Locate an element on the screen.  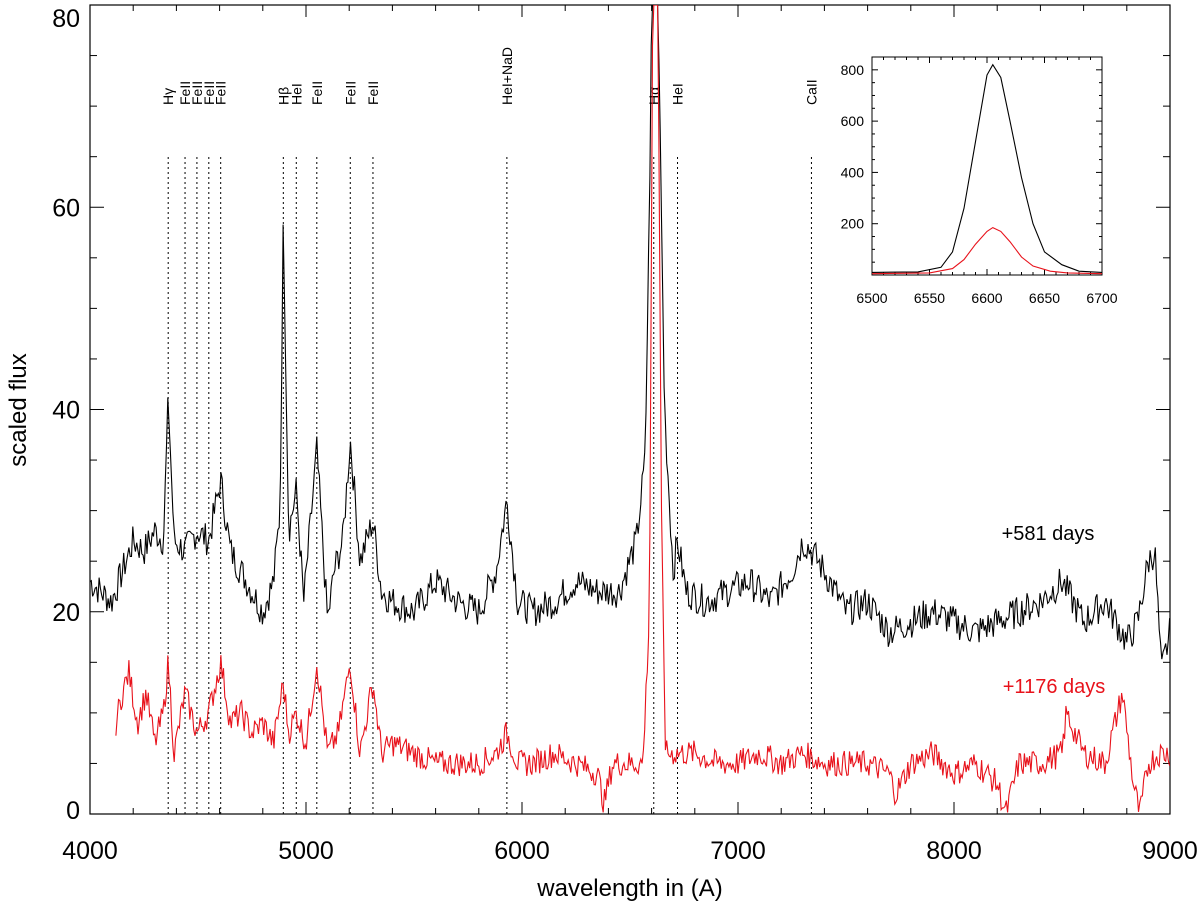
y-tick-label-80: 80 is located at coordinates (66, 19).